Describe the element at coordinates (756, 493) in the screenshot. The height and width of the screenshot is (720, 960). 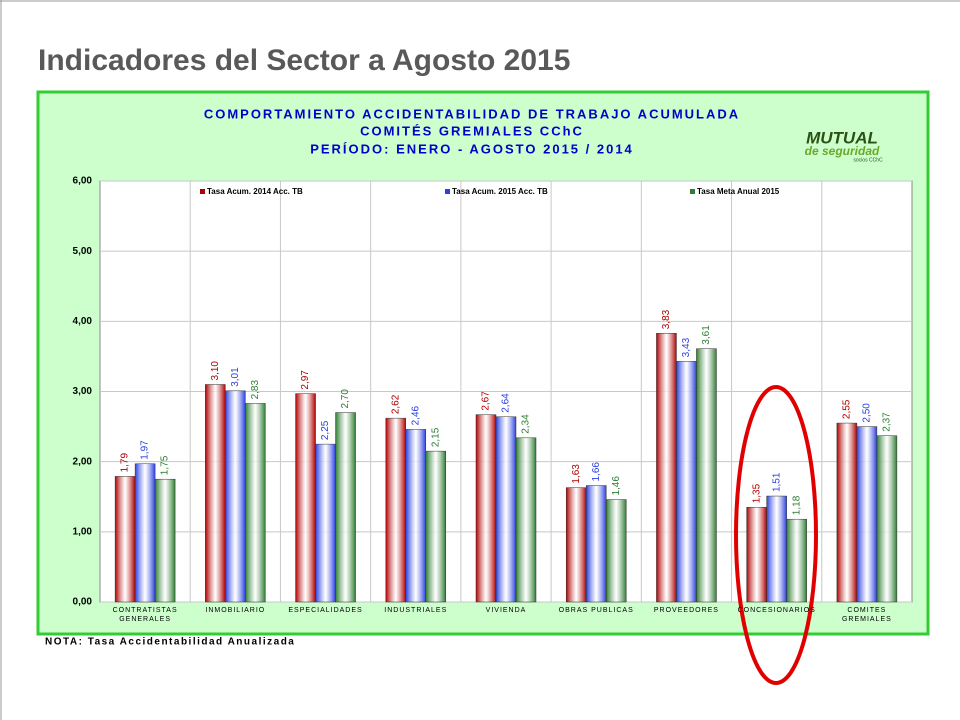
I see `value-label: 1,35` at that location.